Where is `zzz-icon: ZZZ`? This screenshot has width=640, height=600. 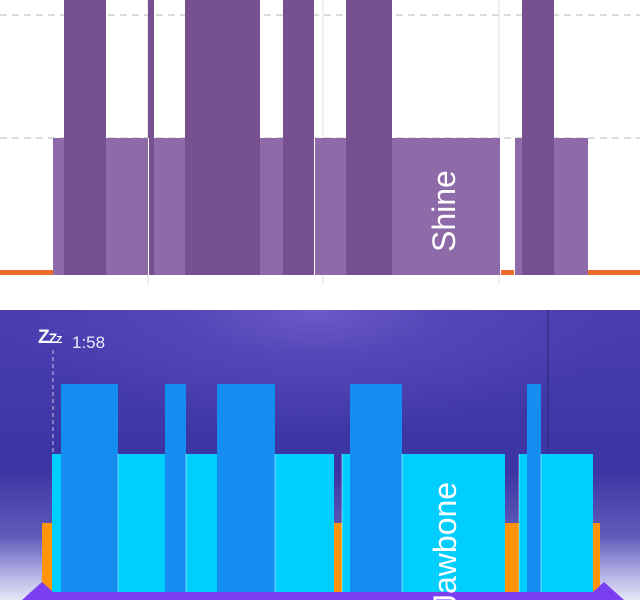 zzz-icon: ZZZ is located at coordinates (50, 337).